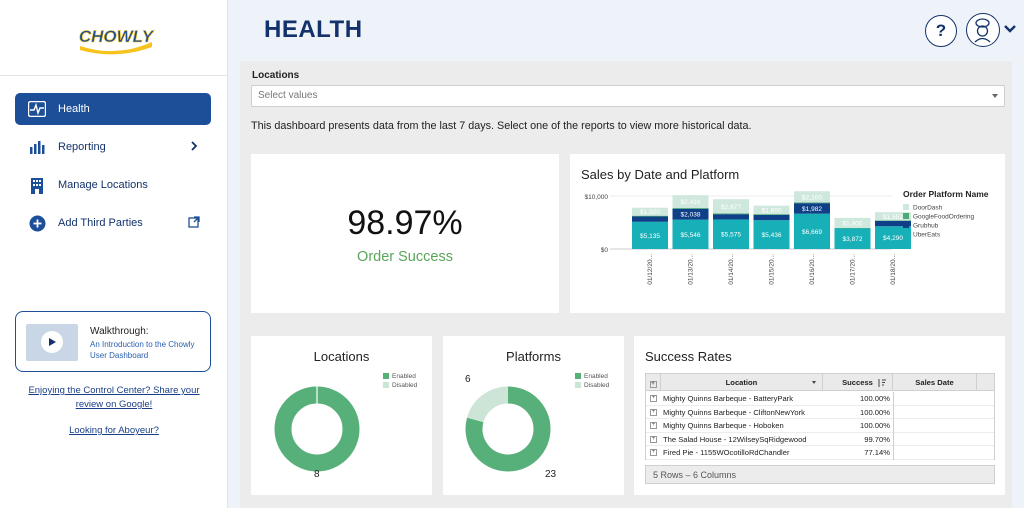  Describe the element at coordinates (927, 235) in the screenshot. I see `legend-label: UberEats` at that location.